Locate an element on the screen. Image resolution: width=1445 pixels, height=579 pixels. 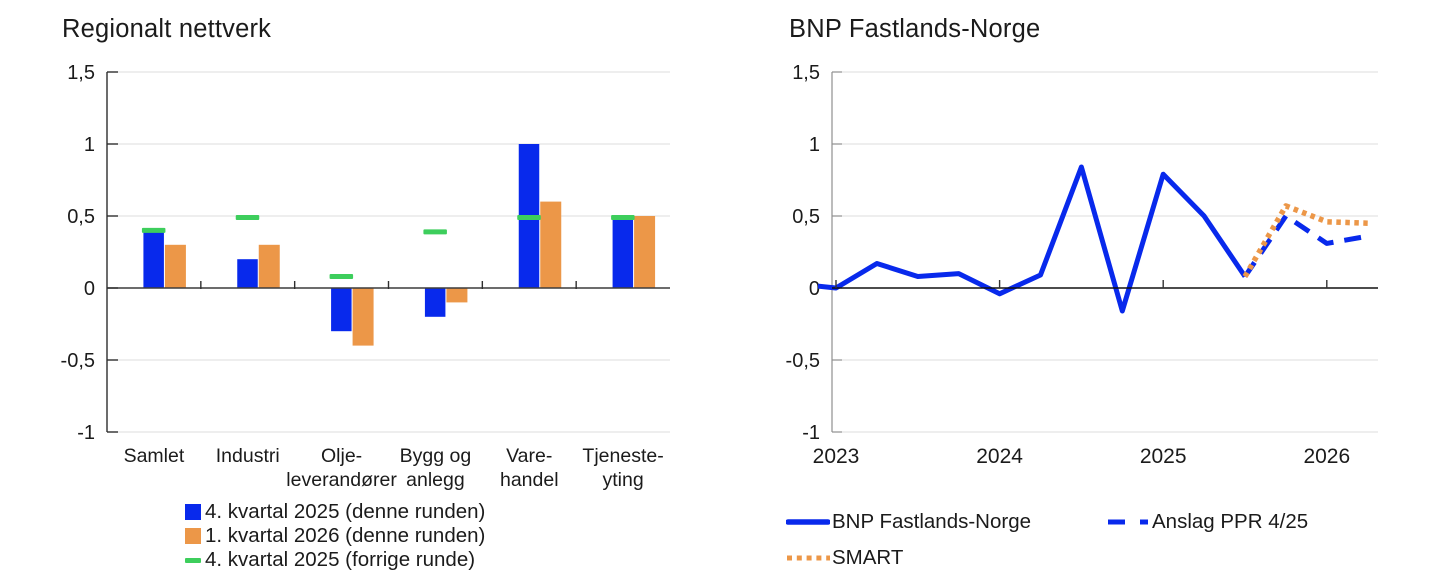
legend-label: Anslag PPR 4/25 is located at coordinates (1230, 521).